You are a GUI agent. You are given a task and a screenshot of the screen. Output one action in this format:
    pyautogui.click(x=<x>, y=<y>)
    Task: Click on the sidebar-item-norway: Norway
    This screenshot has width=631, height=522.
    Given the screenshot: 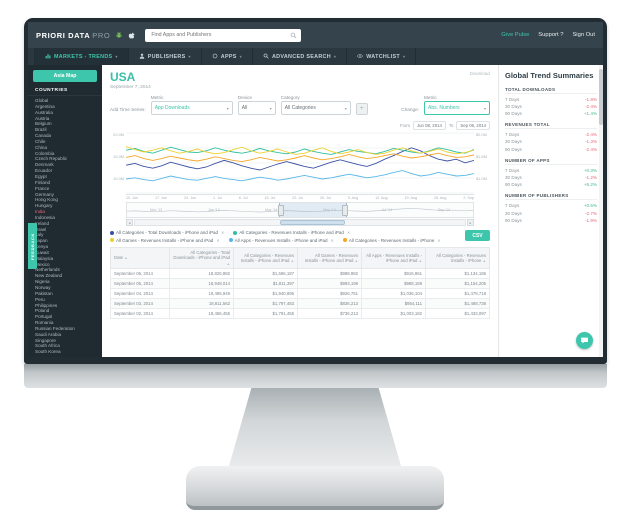 What is the action you would take?
    pyautogui.click(x=43, y=287)
    